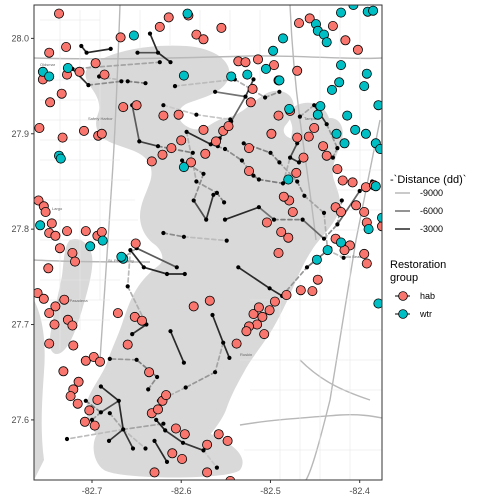  I want to click on old-tampa-bay-water, so click(129, 78).